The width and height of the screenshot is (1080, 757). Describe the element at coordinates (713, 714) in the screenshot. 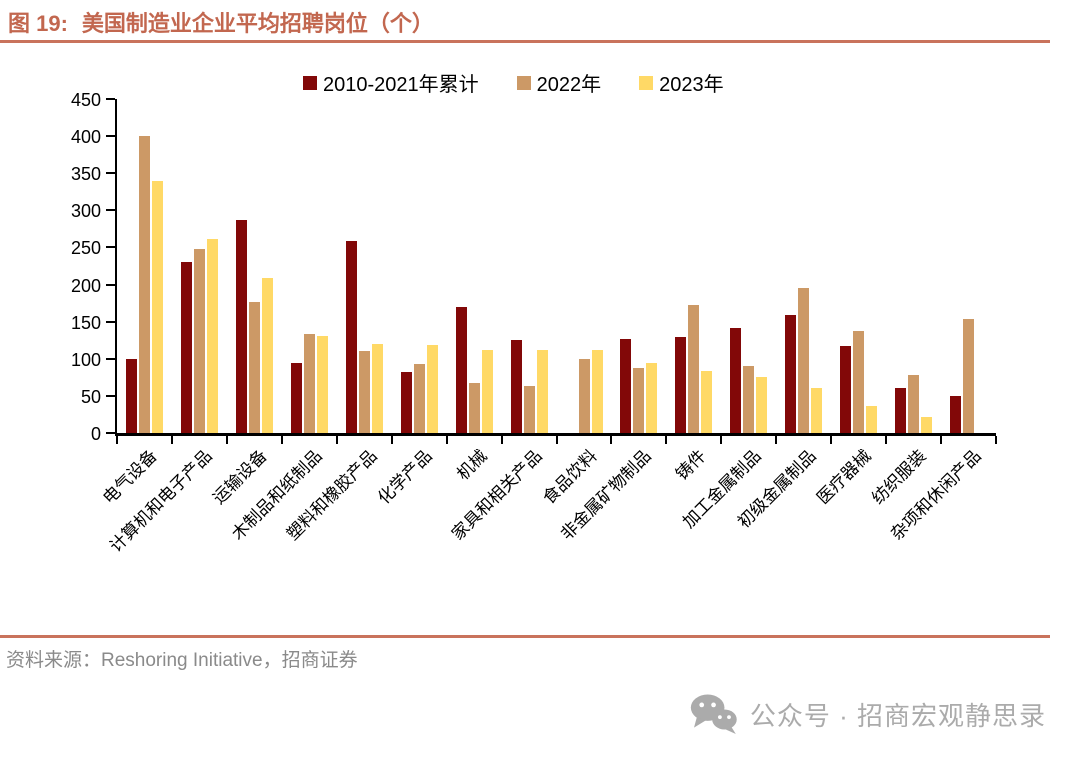

I see `wechat-icon` at that location.